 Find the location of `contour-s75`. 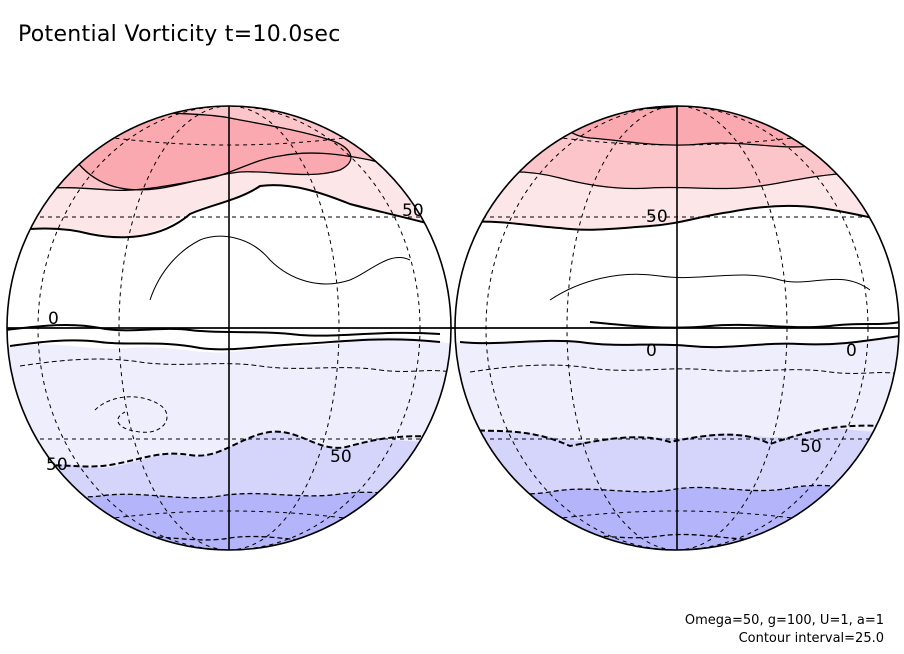

contour-s75 is located at coordinates (677, 489).